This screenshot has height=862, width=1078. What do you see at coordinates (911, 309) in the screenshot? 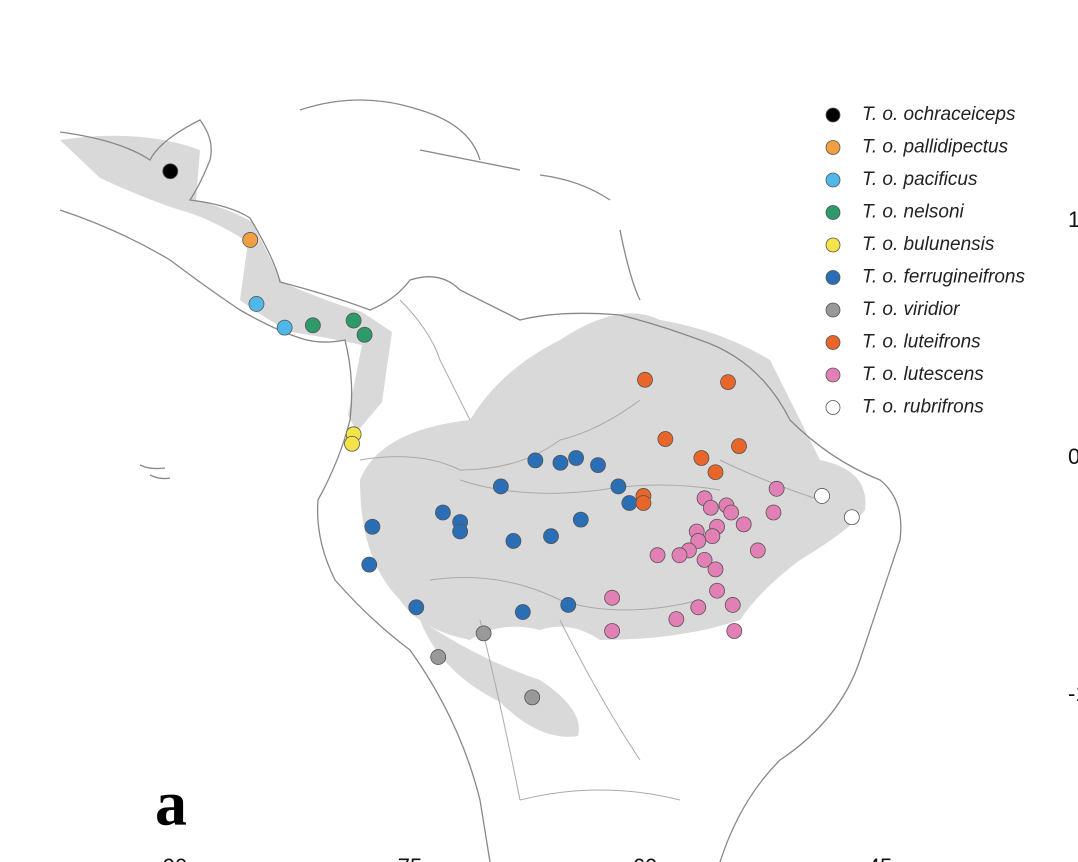
I see `legend-label: T. o. viridior` at bounding box center [911, 309].